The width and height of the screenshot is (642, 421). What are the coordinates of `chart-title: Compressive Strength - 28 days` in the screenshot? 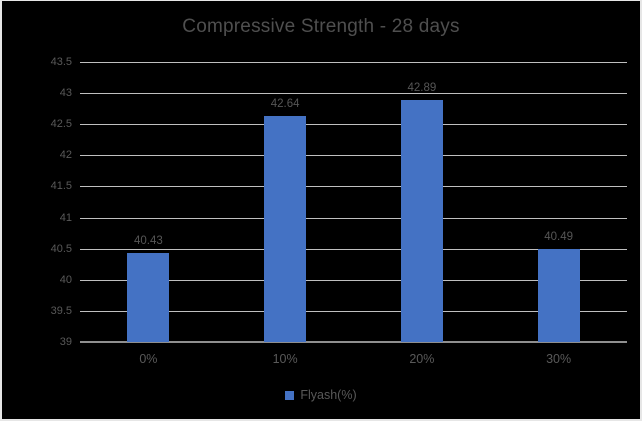 It's located at (321, 26).